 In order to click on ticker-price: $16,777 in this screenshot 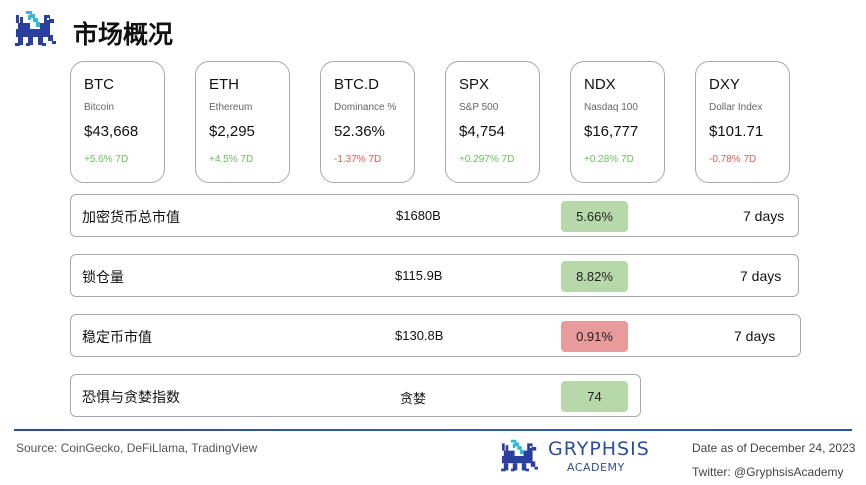, I will do `click(611, 131)`.